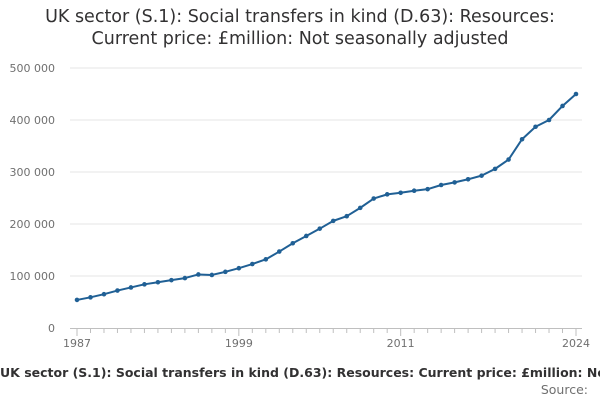  What do you see at coordinates (33, 172) in the screenshot?
I see `y-tick-label-300000: 300 000` at bounding box center [33, 172].